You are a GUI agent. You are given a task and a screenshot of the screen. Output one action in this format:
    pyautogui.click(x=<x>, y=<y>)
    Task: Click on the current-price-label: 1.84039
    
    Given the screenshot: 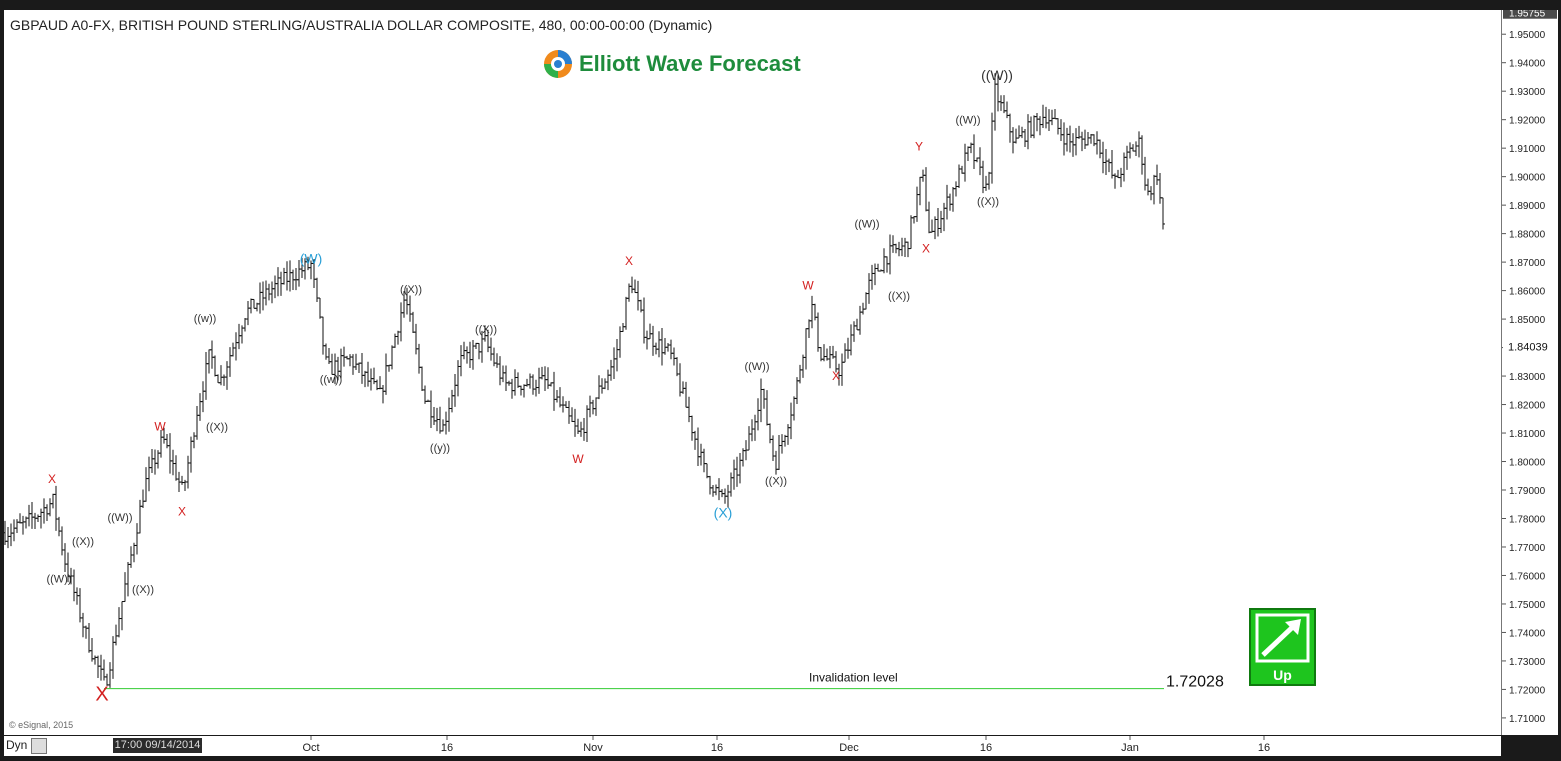 What is the action you would take?
    pyautogui.click(x=1528, y=347)
    